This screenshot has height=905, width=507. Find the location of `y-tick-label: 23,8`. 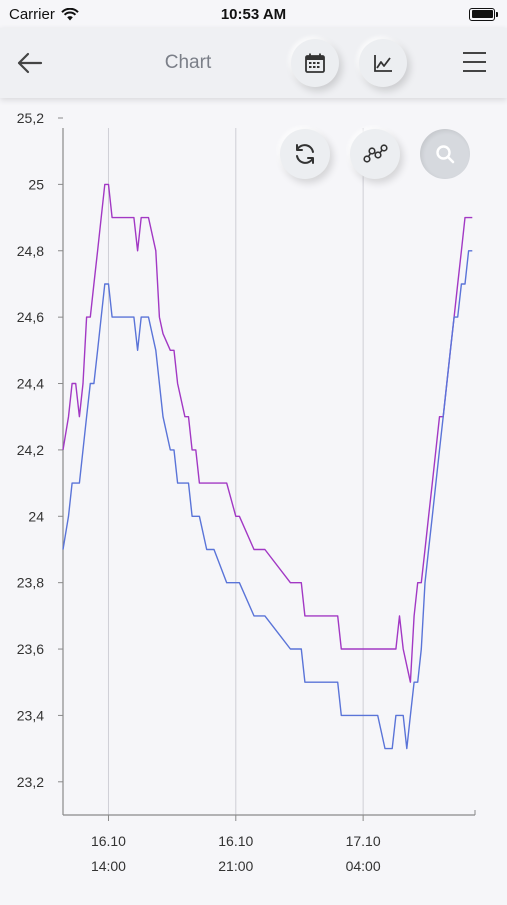

y-tick-label: 23,8 is located at coordinates (30, 583).